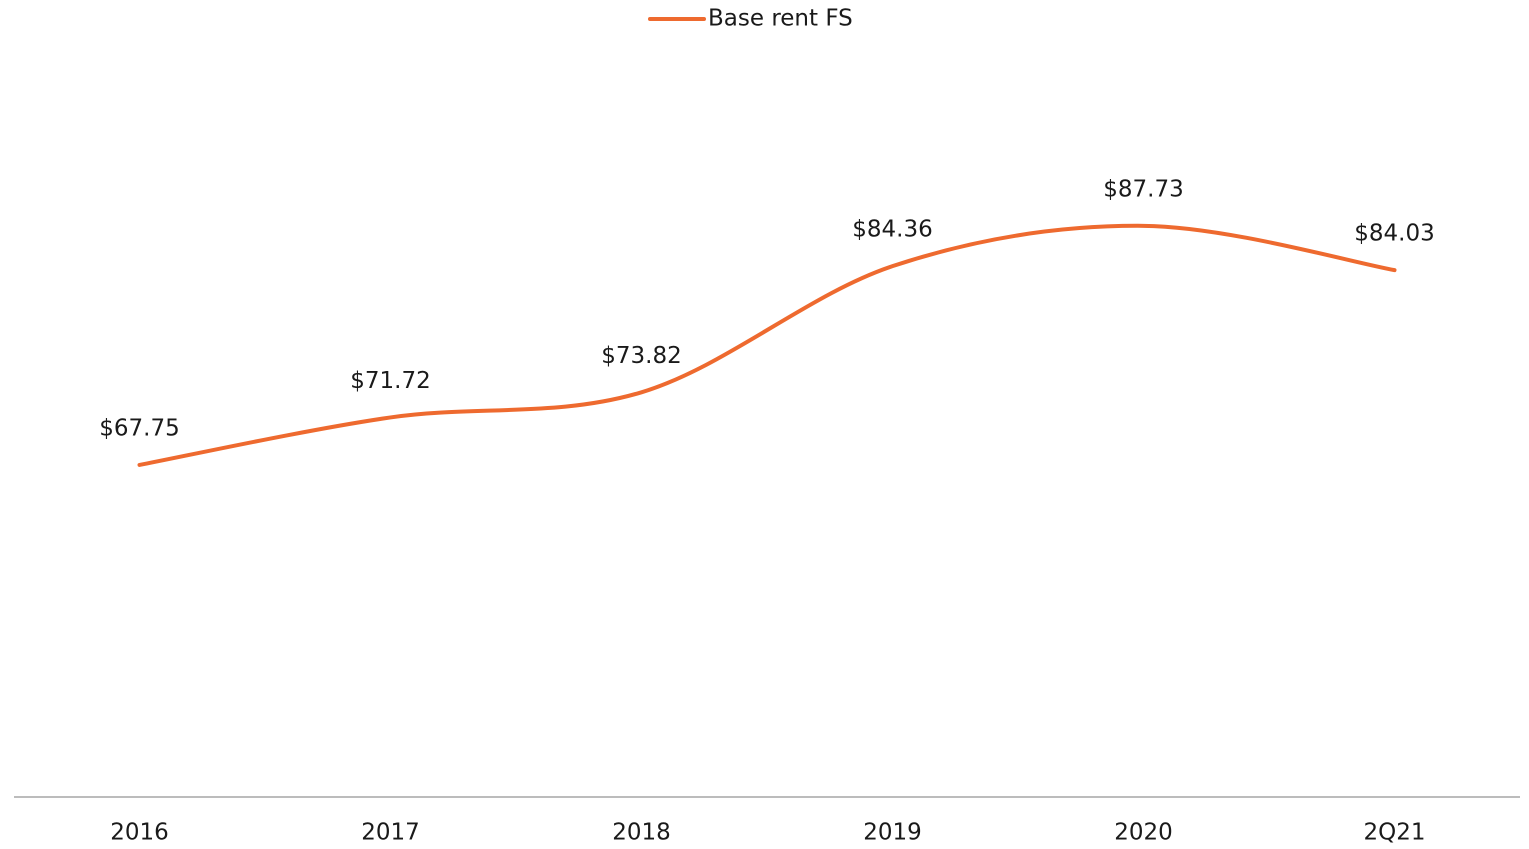 This screenshot has width=1529, height=849. What do you see at coordinates (1394, 234) in the screenshot?
I see `data-label: $84.03` at bounding box center [1394, 234].